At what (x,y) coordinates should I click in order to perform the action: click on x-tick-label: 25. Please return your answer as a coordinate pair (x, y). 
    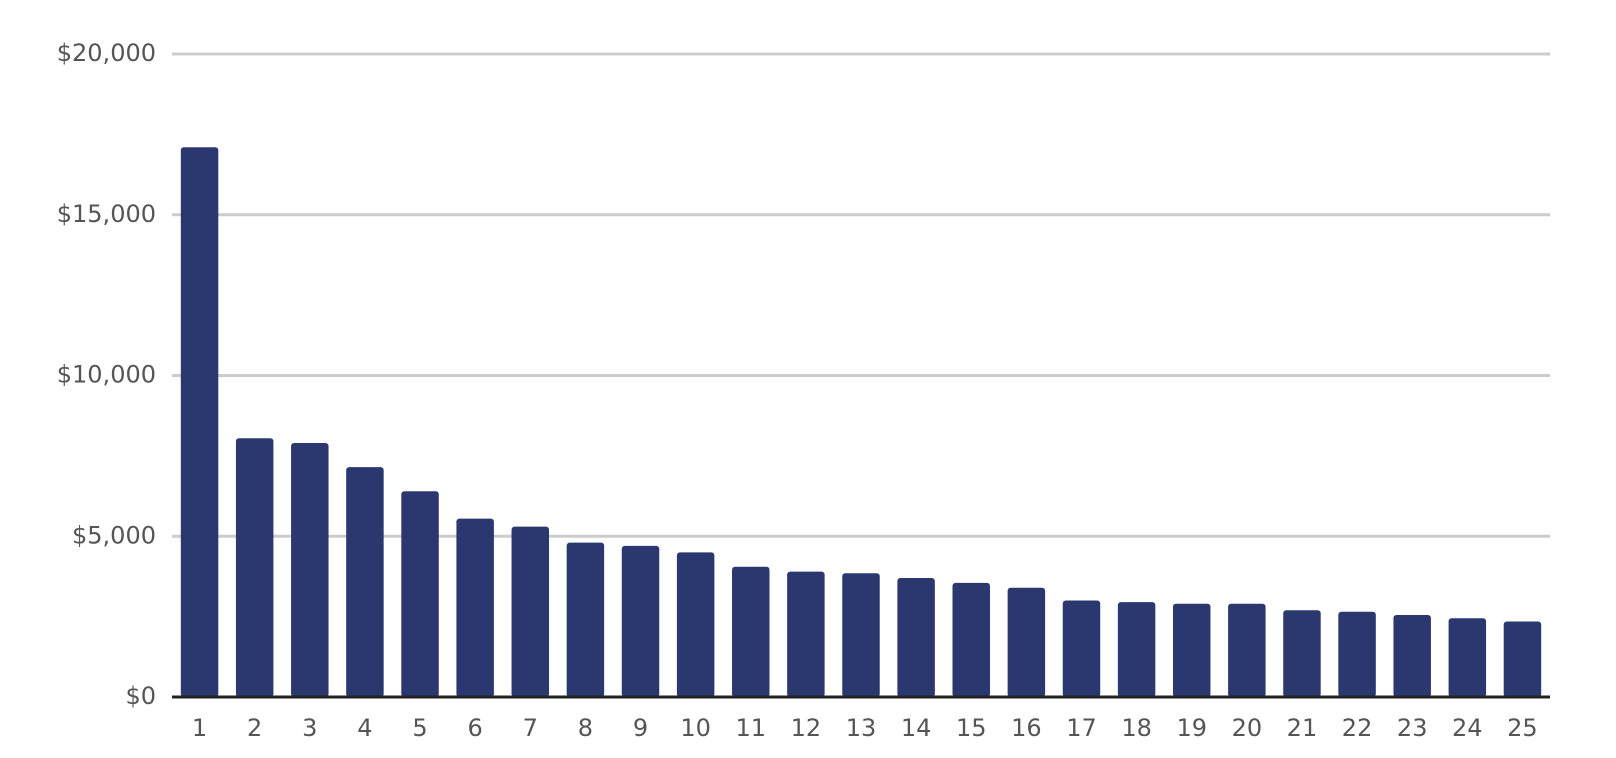
    Looking at the image, I should click on (1522, 728).